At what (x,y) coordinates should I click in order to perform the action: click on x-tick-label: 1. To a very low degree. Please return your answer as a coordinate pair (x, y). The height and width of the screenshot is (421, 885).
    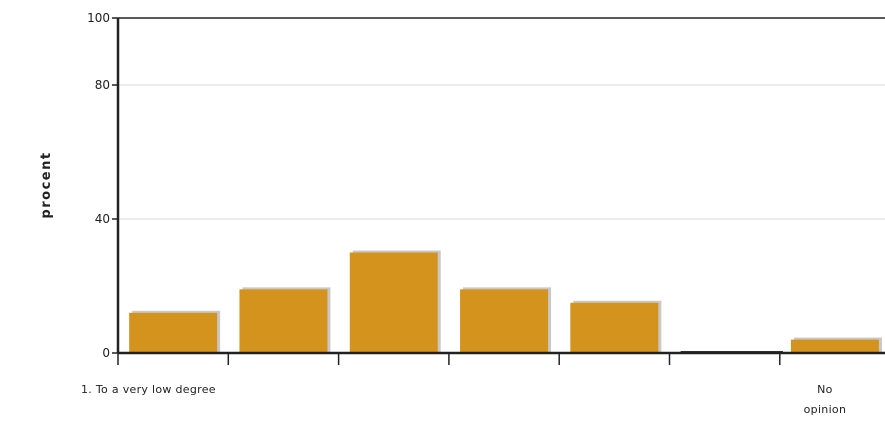
    Looking at the image, I should click on (148, 389).